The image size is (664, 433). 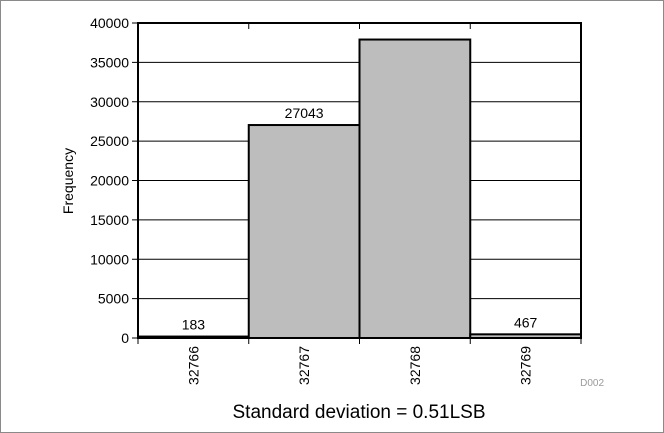 What do you see at coordinates (109, 259) in the screenshot?
I see `y-tick-label: 10000` at bounding box center [109, 259].